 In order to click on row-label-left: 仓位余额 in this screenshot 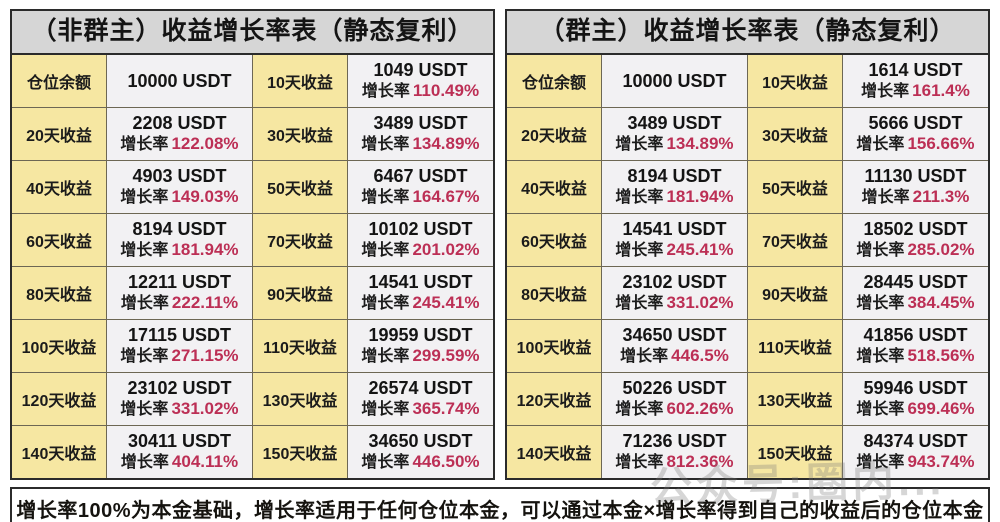, I will do `click(59, 81)`.